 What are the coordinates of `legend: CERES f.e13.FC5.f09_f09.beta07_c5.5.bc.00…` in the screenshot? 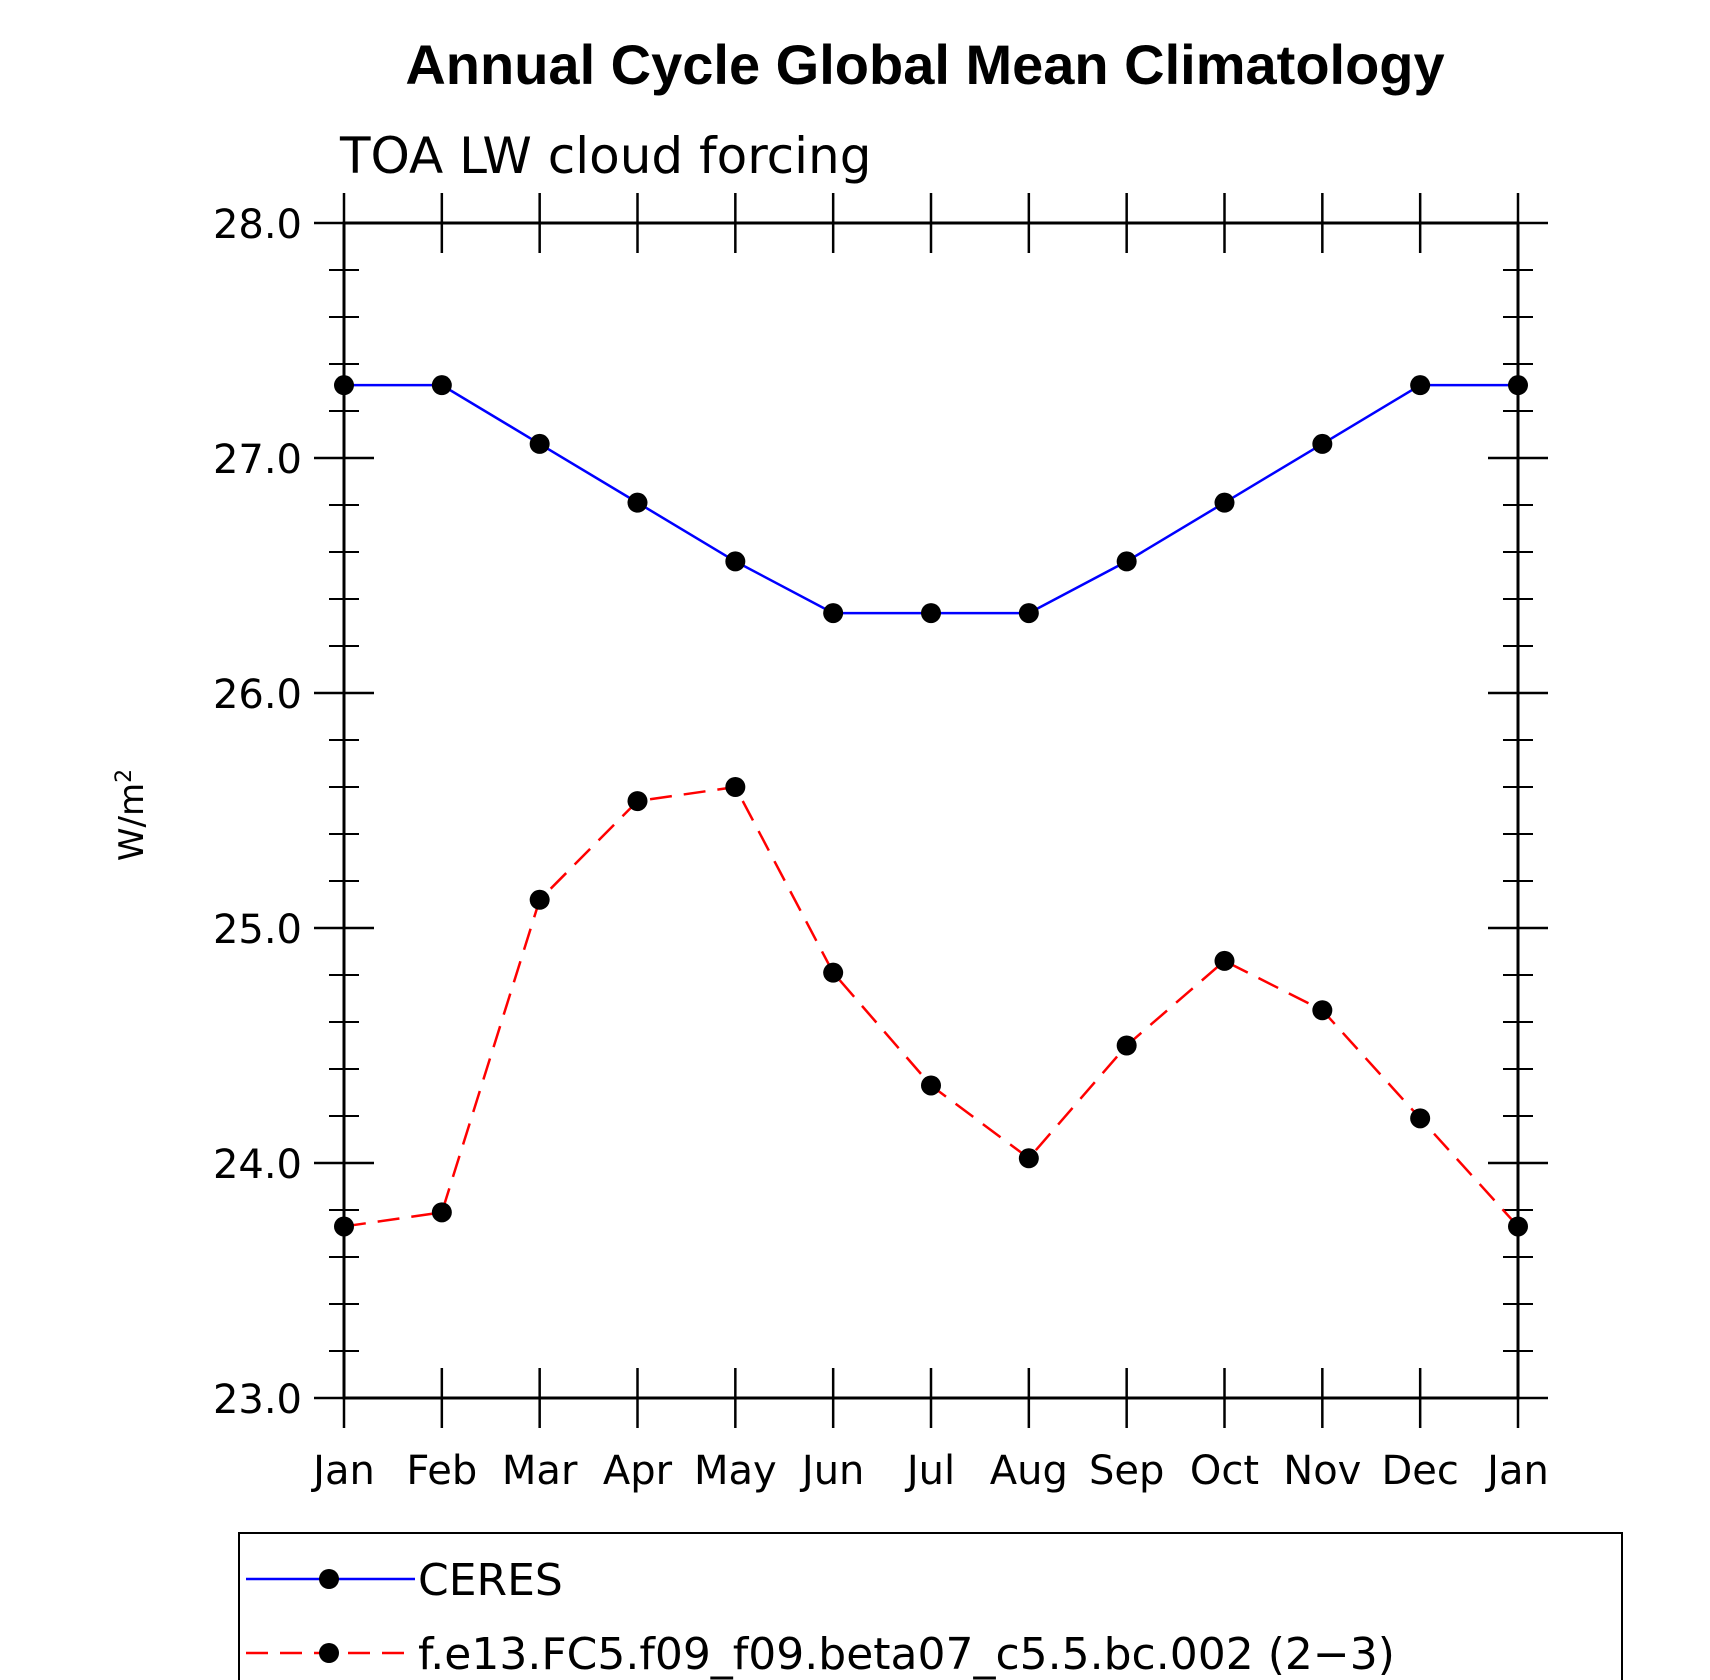 It's located at (930, 1606).